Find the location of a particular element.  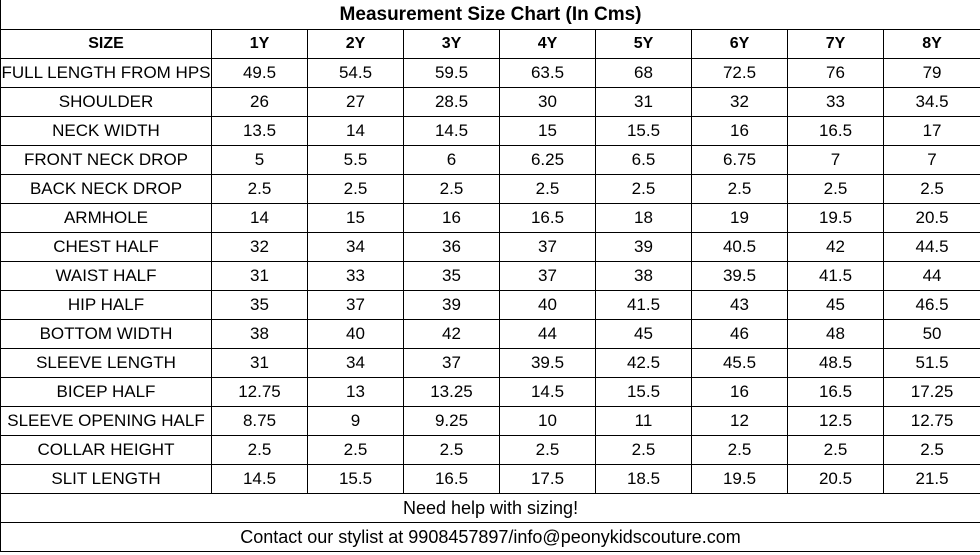

size-header: 1Y is located at coordinates (259, 44).